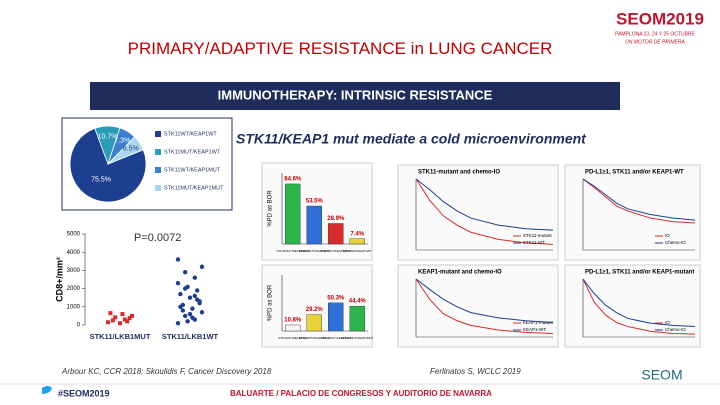  Describe the element at coordinates (475, 371) in the screenshot. I see `citation: Ferlinatos S, WCLC 2019` at that location.